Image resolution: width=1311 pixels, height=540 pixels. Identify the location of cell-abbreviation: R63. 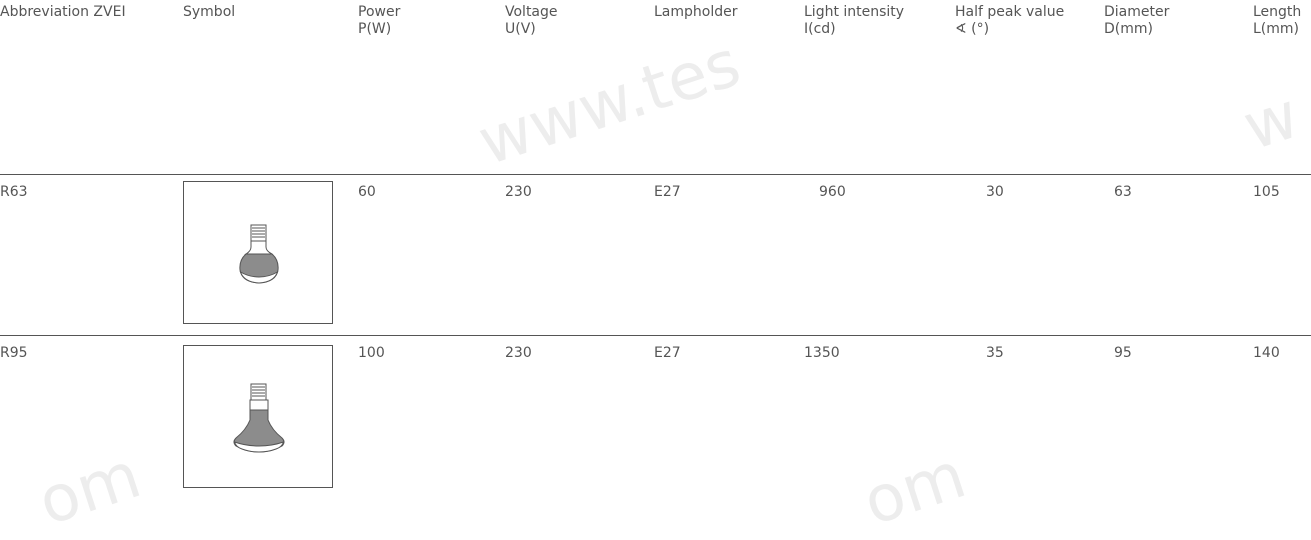
(14, 192).